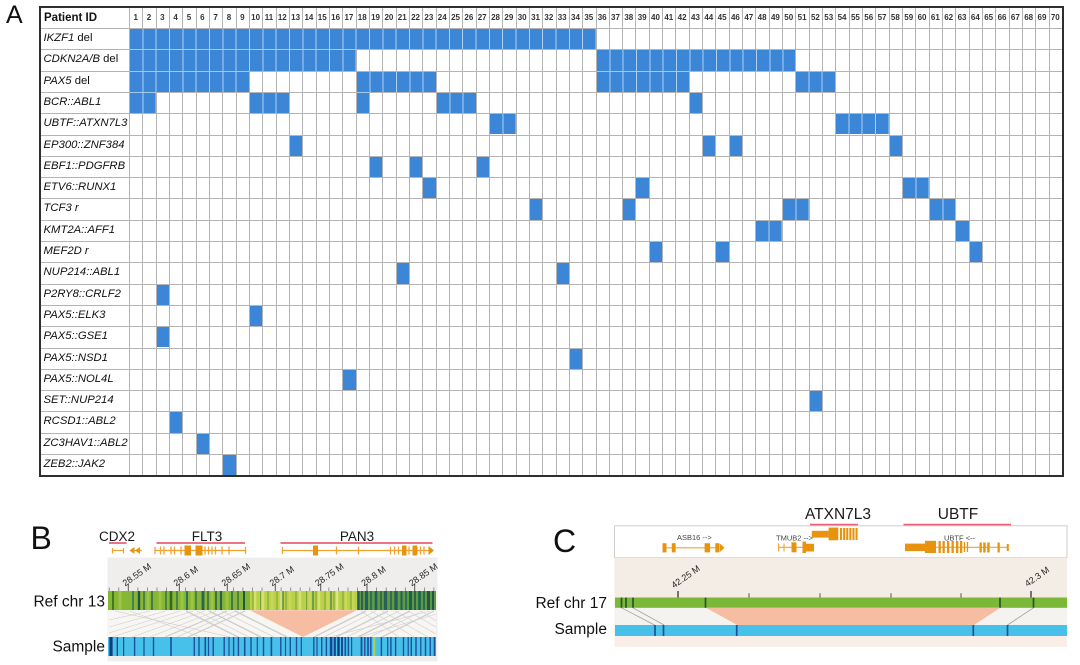 The height and width of the screenshot is (665, 1080). I want to click on svg-text: TMUB2 -->, so click(794, 538).